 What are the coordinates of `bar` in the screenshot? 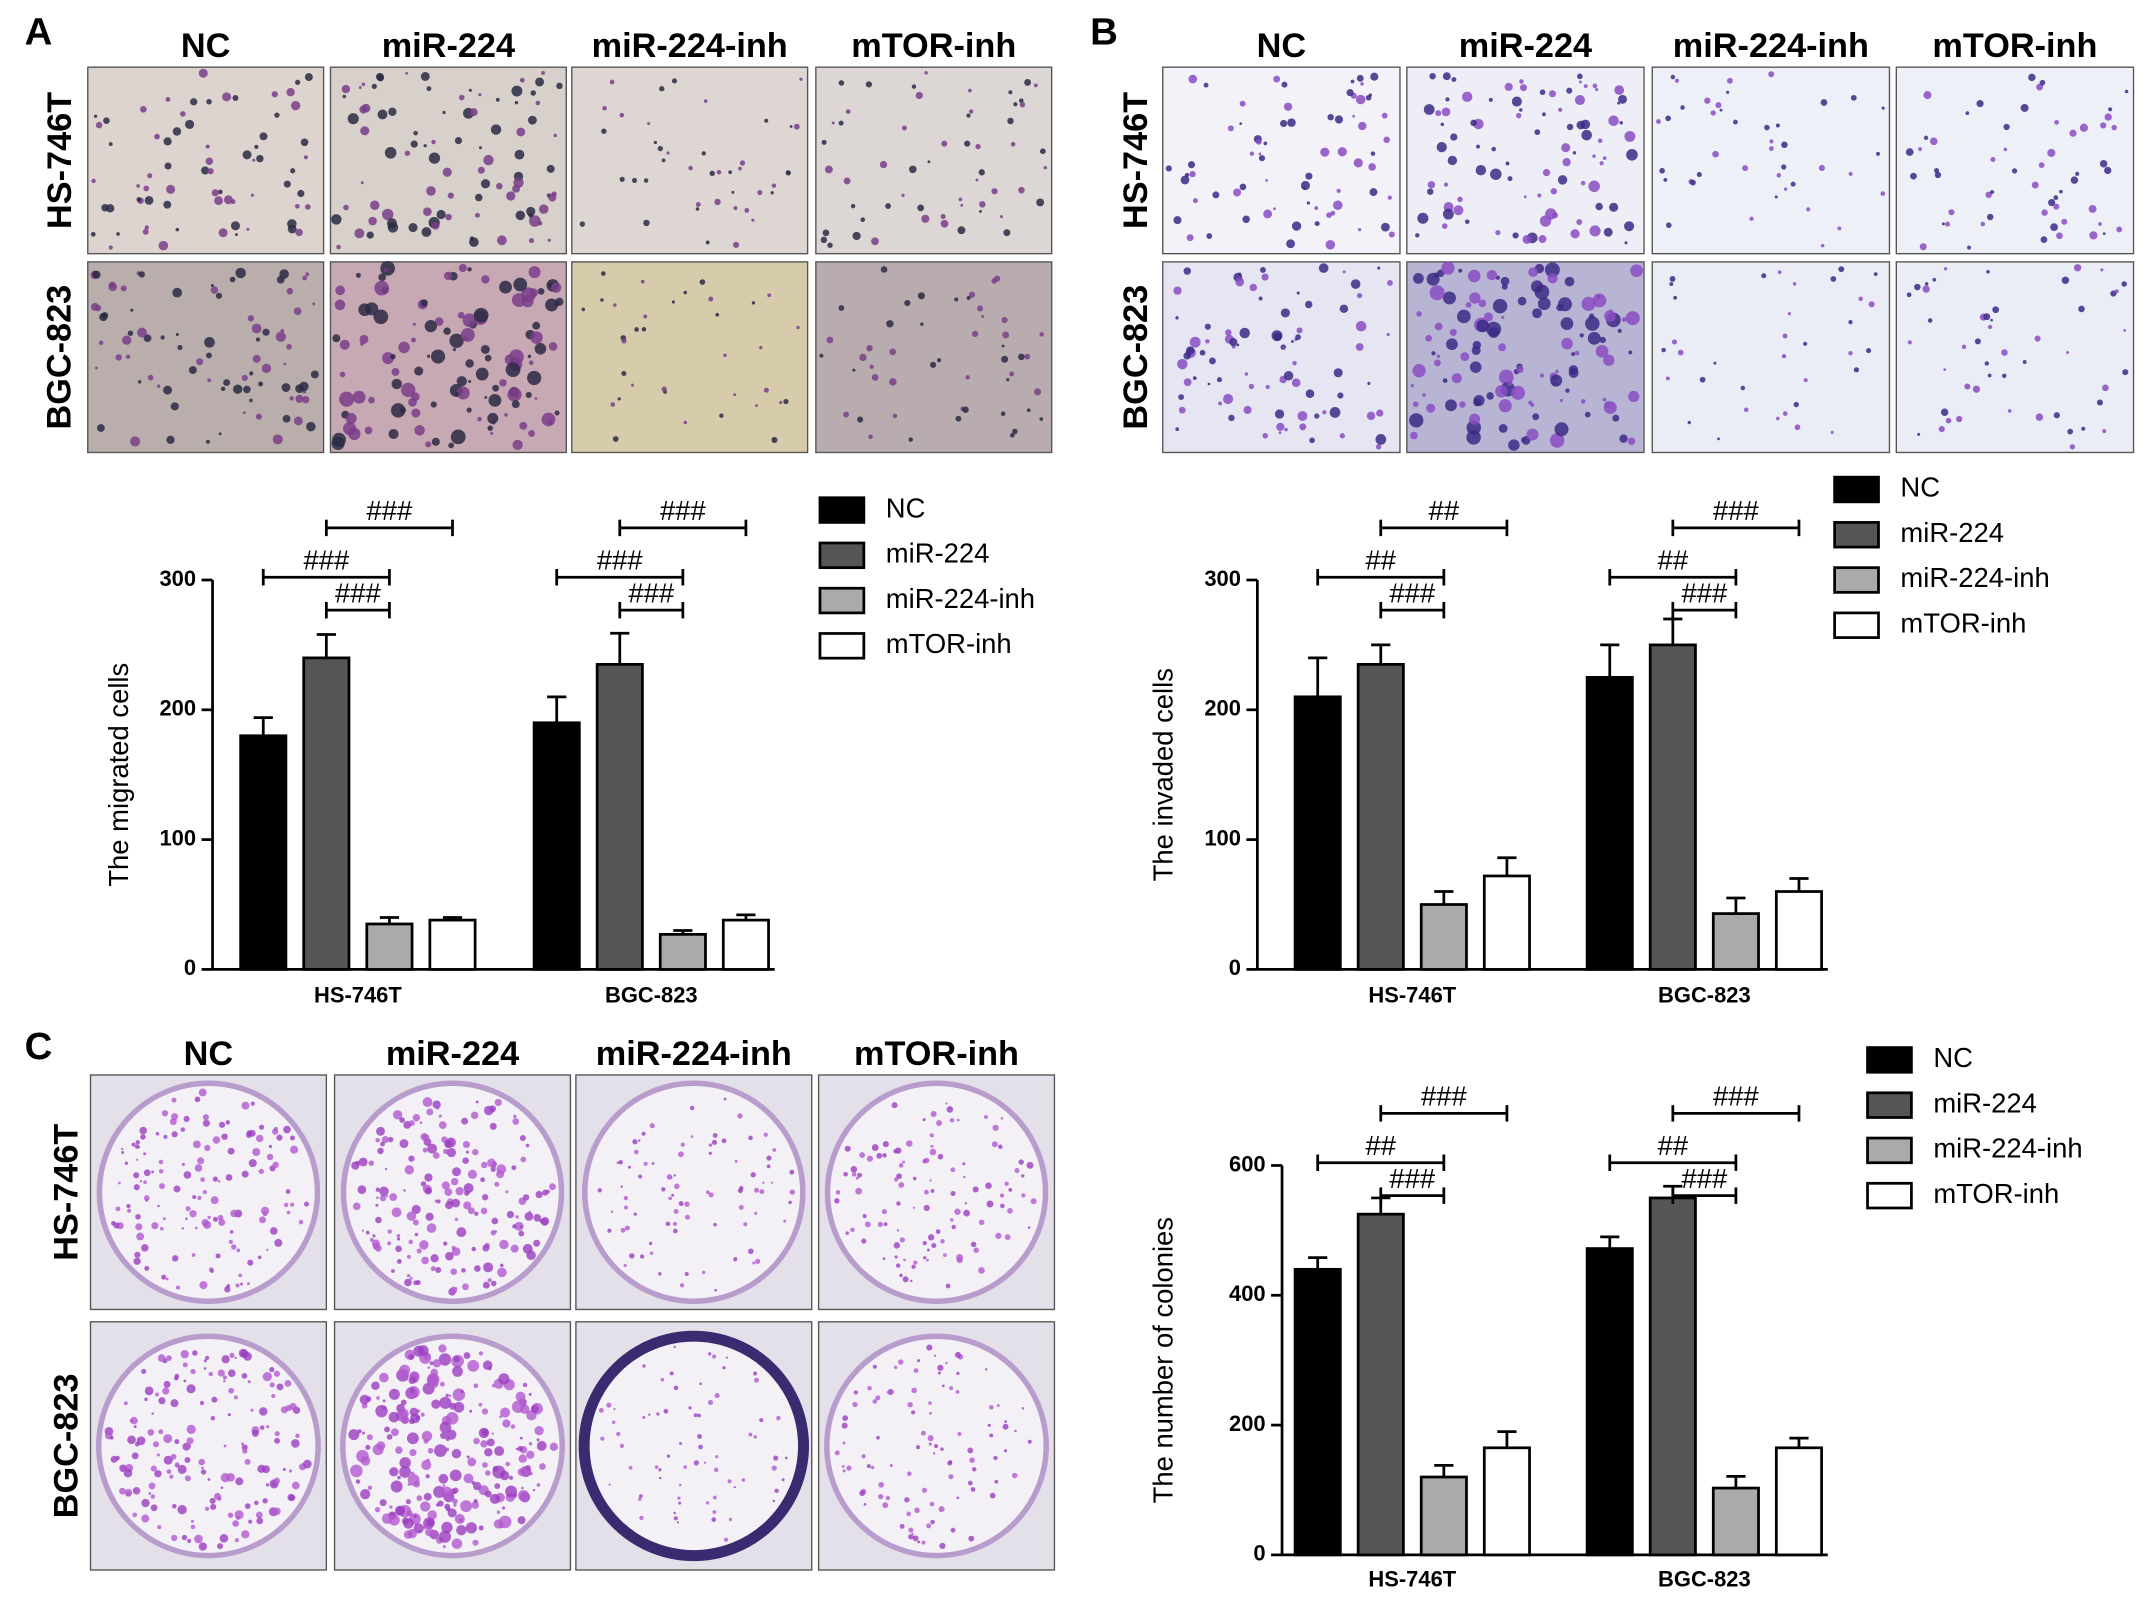 It's located at (263, 852).